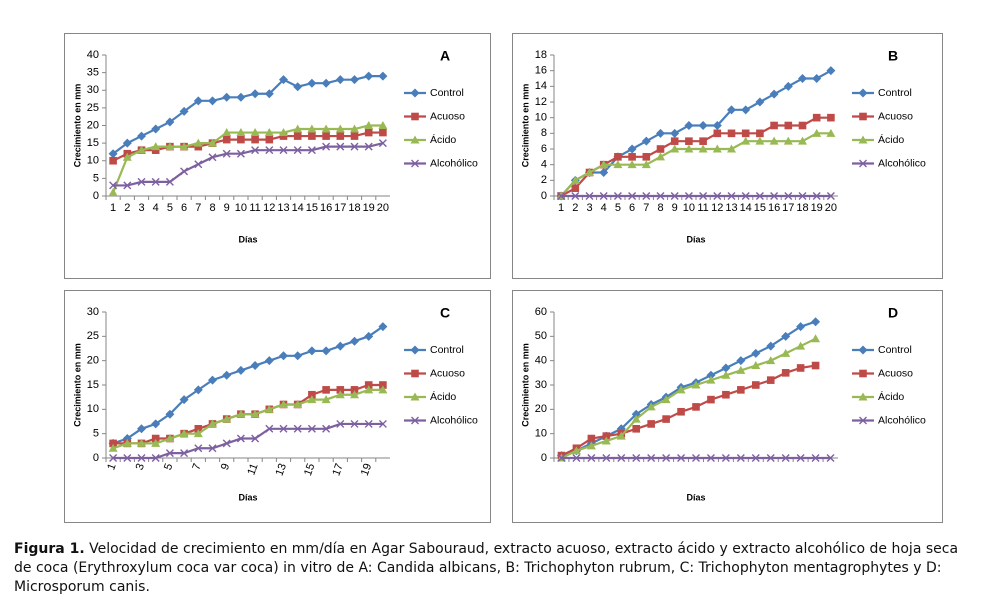  I want to click on y-tick-label: 2, so click(544, 180).